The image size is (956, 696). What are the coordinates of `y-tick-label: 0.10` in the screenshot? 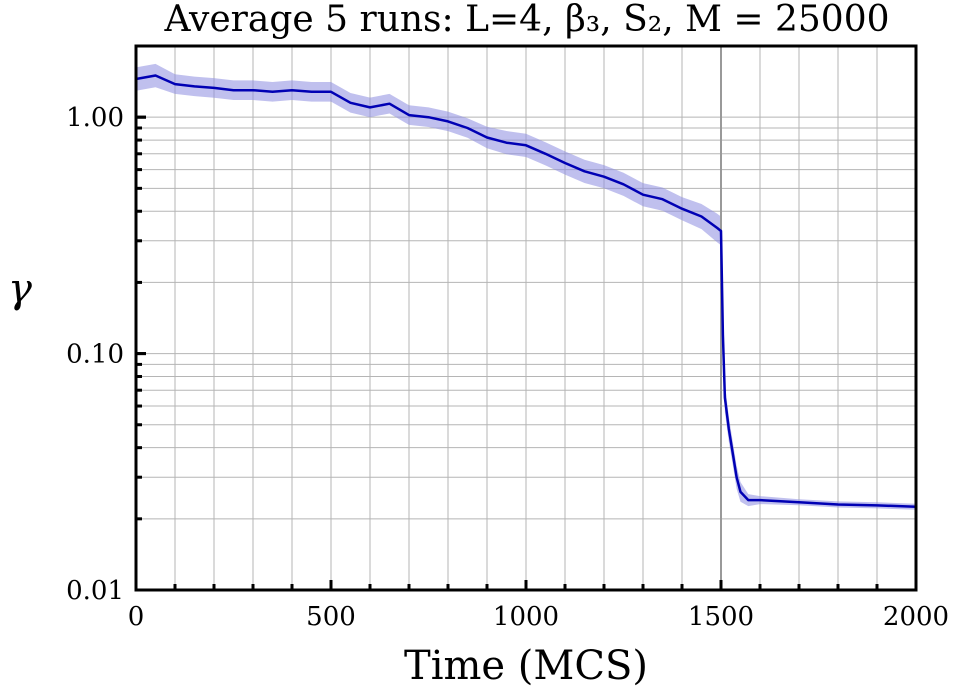 It's located at (95, 355).